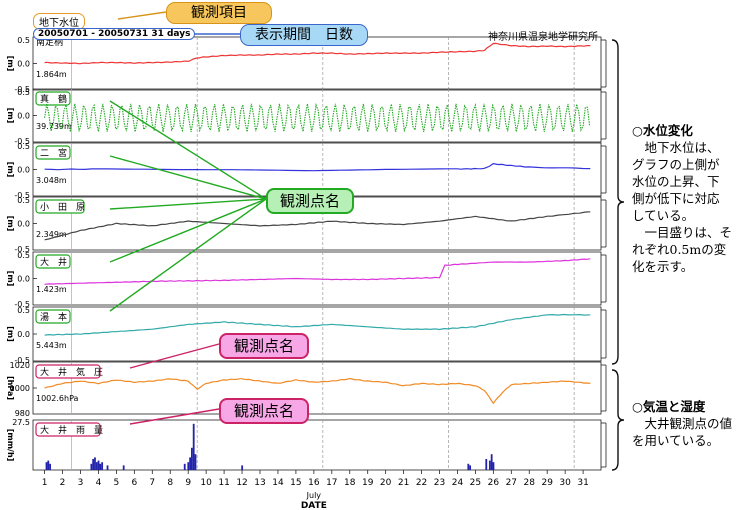 The image size is (744, 510). I want to click on x-tick-label: 28, so click(530, 483).